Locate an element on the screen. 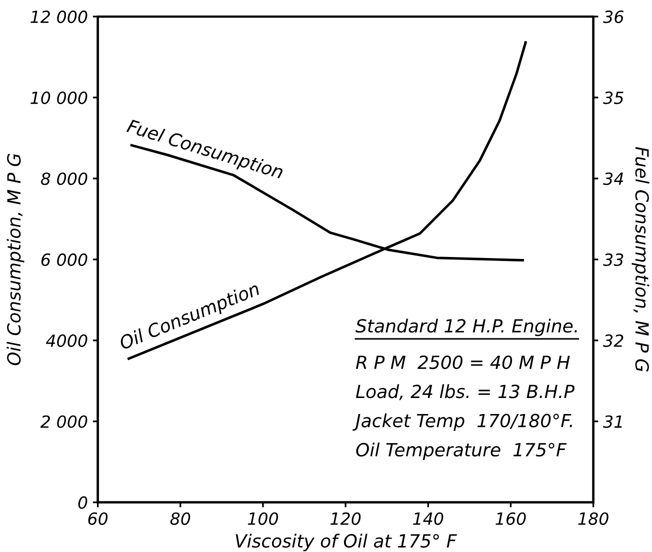  y2-tick-label: 31 is located at coordinates (612, 421).